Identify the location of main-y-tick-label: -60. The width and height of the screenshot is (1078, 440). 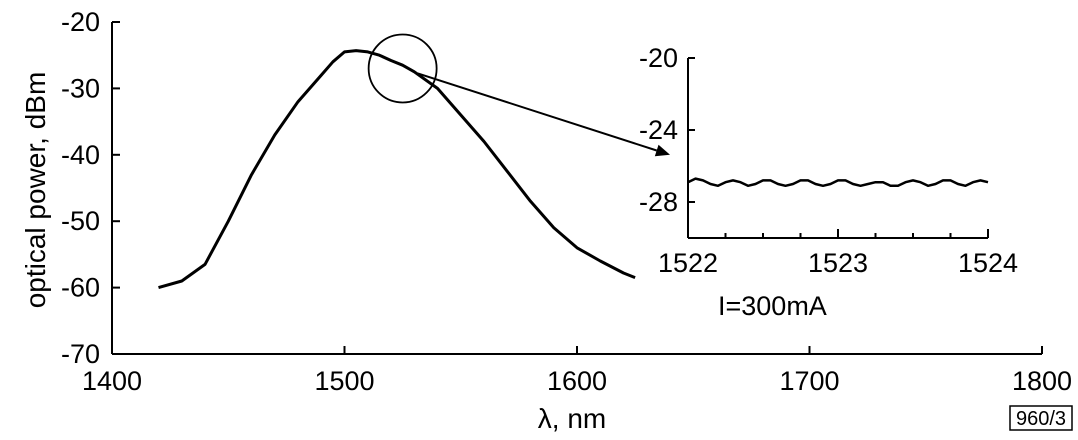
(80, 288).